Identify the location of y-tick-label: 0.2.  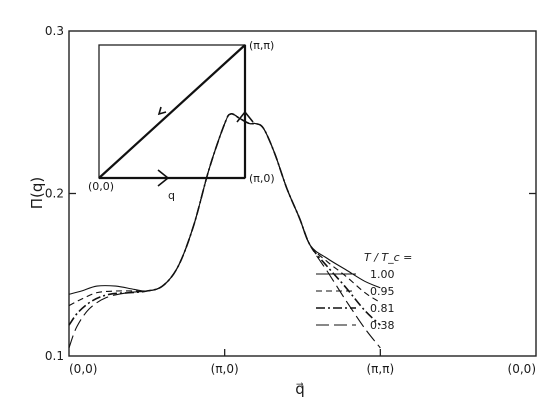
(54, 194).